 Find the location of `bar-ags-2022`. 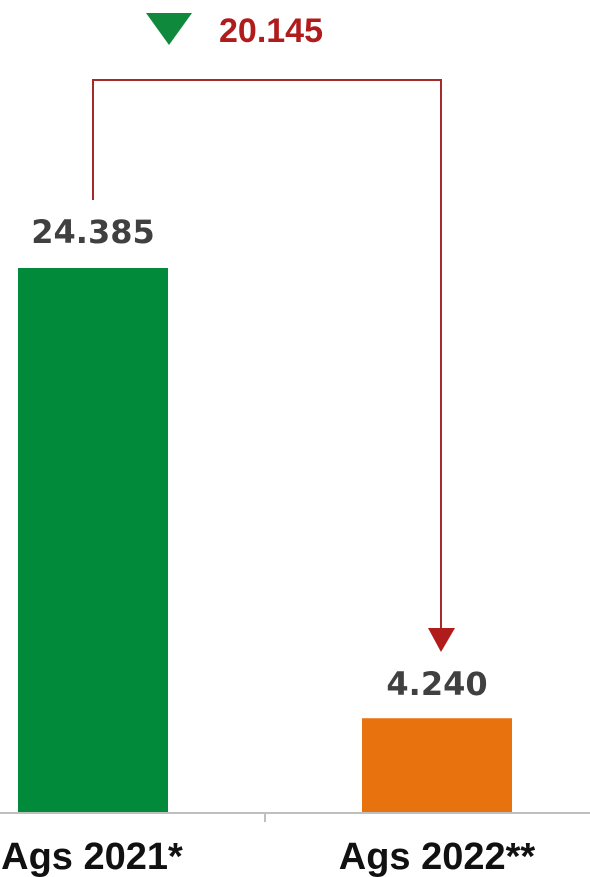

bar-ags-2022 is located at coordinates (437, 765).